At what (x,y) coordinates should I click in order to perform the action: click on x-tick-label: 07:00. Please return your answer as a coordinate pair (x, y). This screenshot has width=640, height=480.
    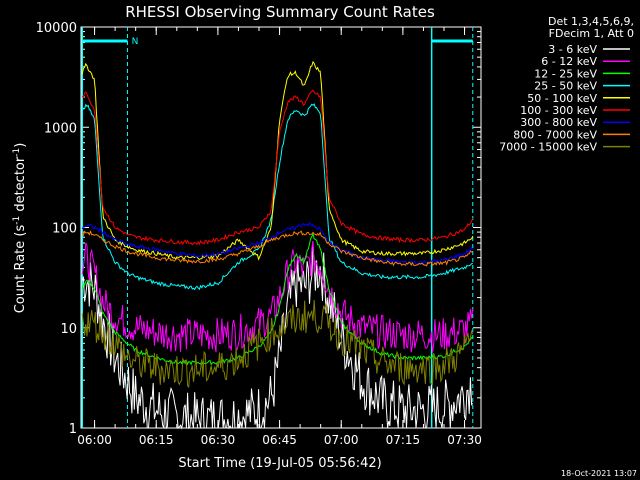
    Looking at the image, I should click on (341, 440).